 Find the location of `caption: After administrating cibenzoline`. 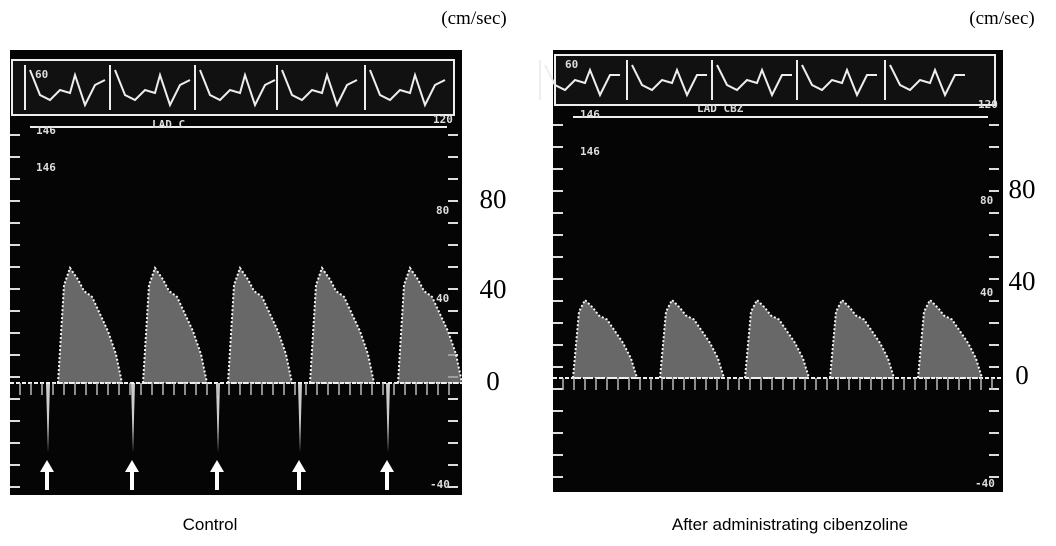

caption: After administrating cibenzoline is located at coordinates (790, 524).